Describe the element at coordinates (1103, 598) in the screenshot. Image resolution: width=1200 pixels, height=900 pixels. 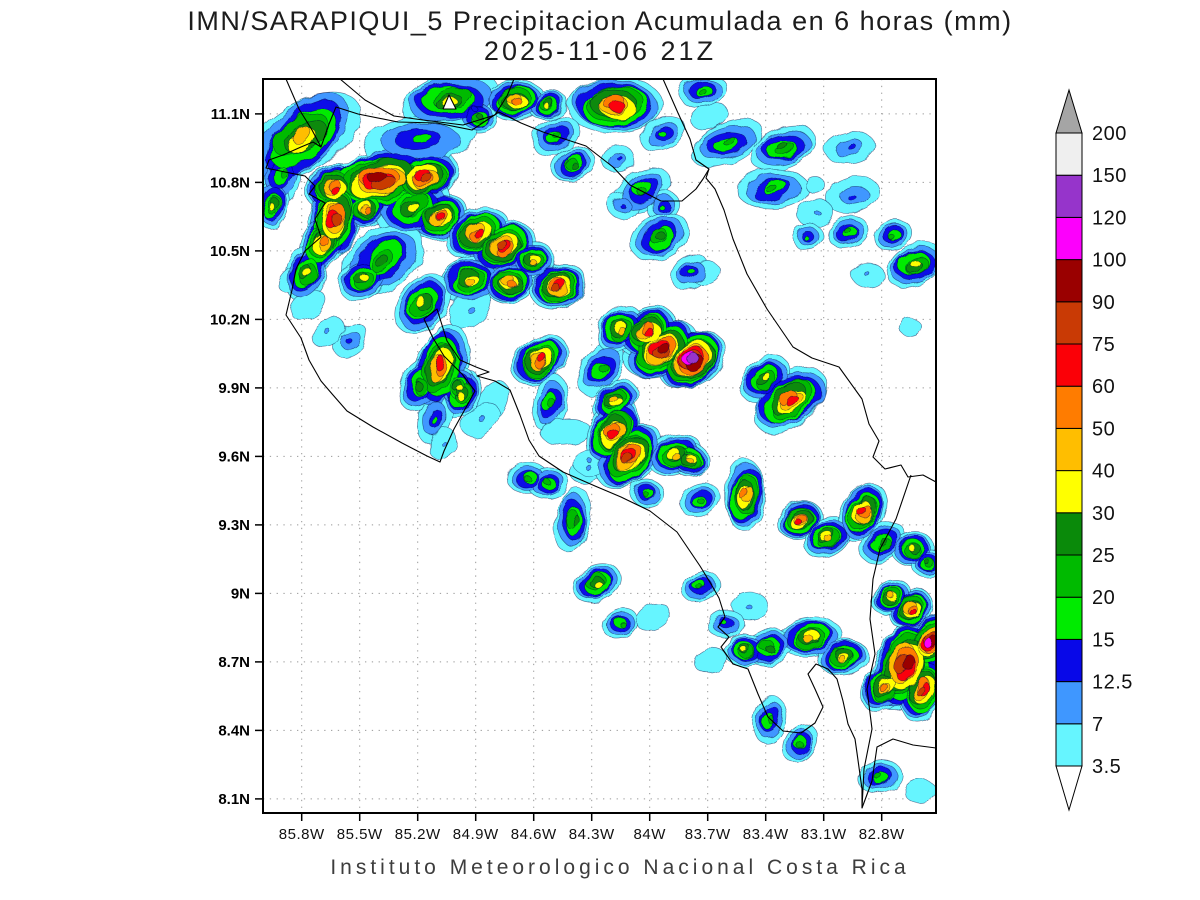
I see `colorbar-value-label: 20` at that location.